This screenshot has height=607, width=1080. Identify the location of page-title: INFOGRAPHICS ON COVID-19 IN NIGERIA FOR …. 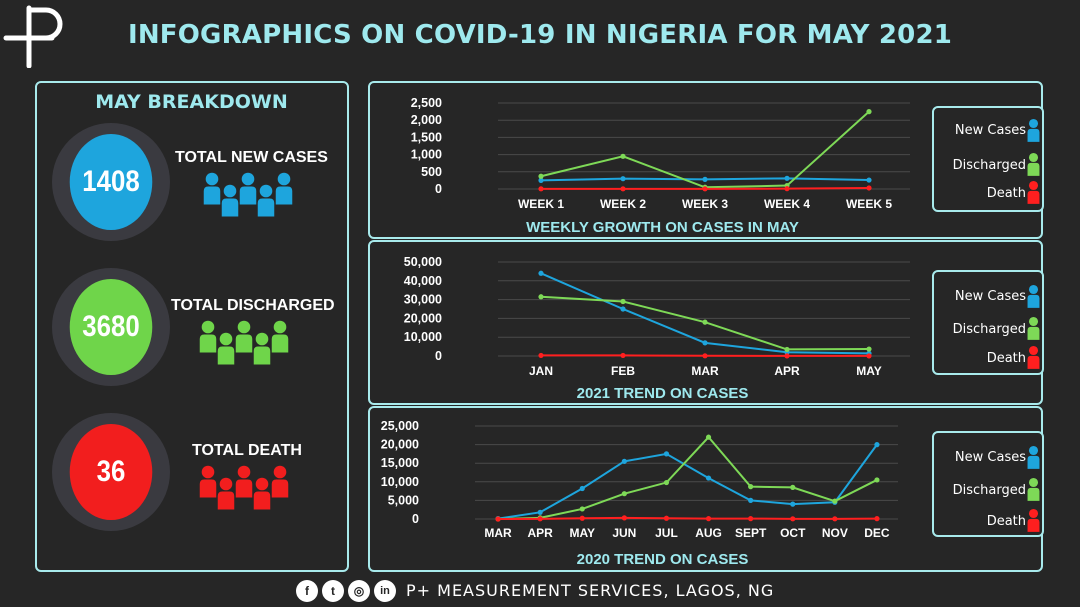
(540, 35).